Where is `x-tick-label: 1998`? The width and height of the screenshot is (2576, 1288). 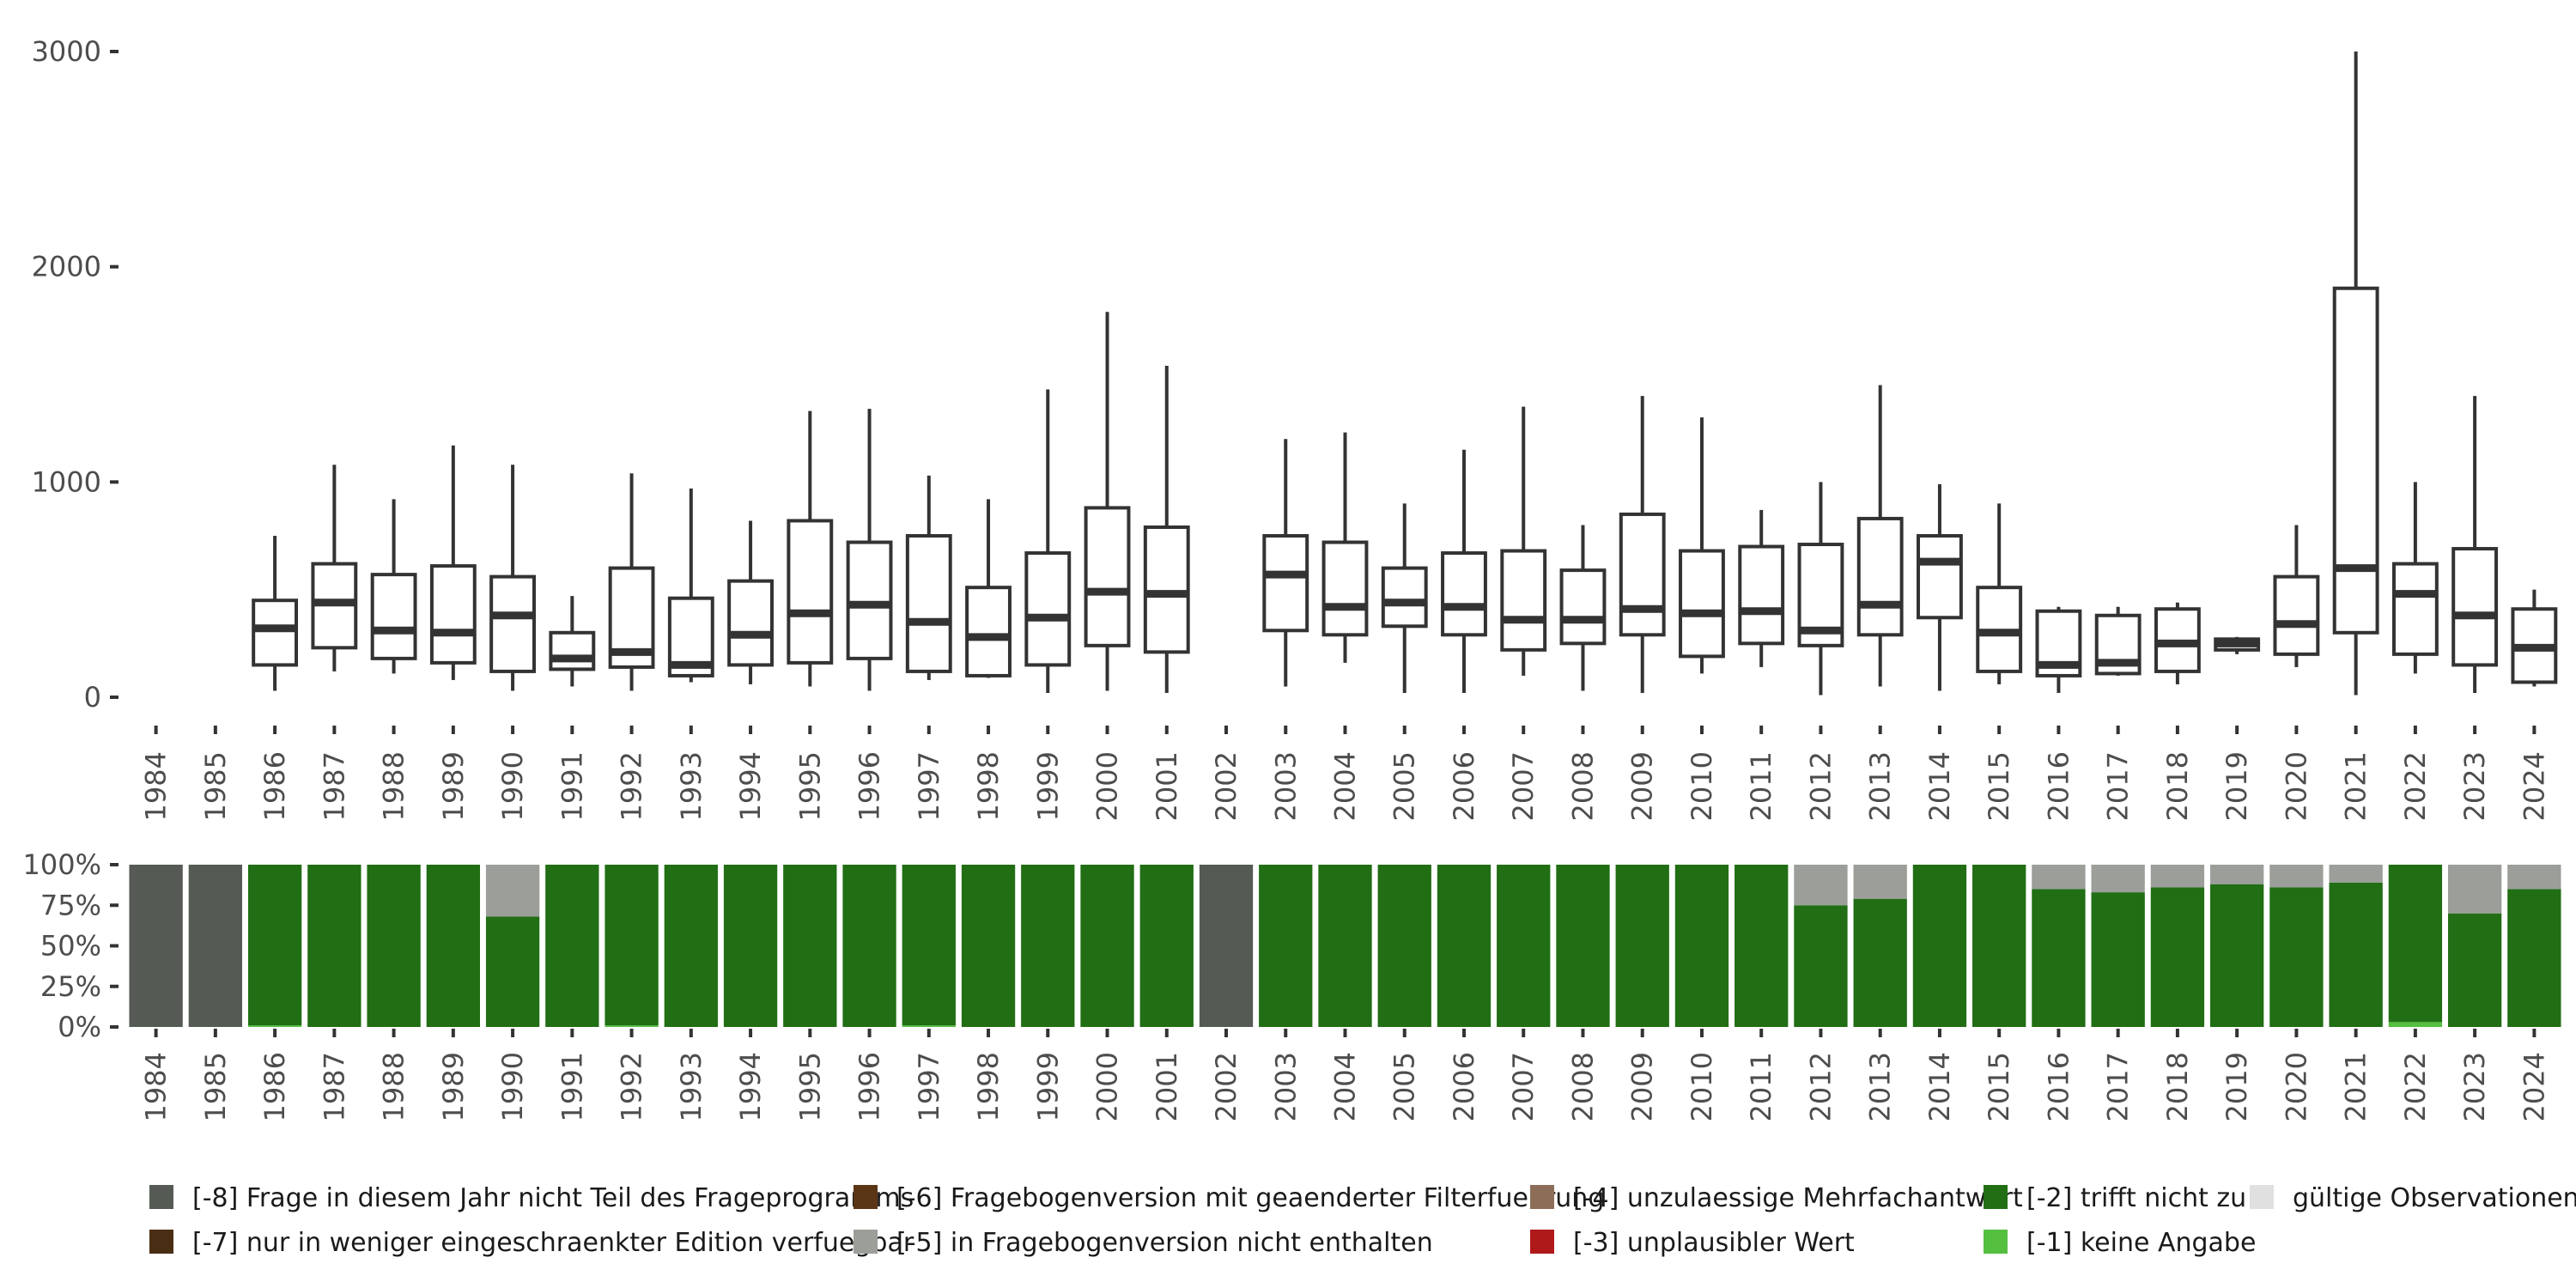
x-tick-label: 1998 is located at coordinates (988, 1086).